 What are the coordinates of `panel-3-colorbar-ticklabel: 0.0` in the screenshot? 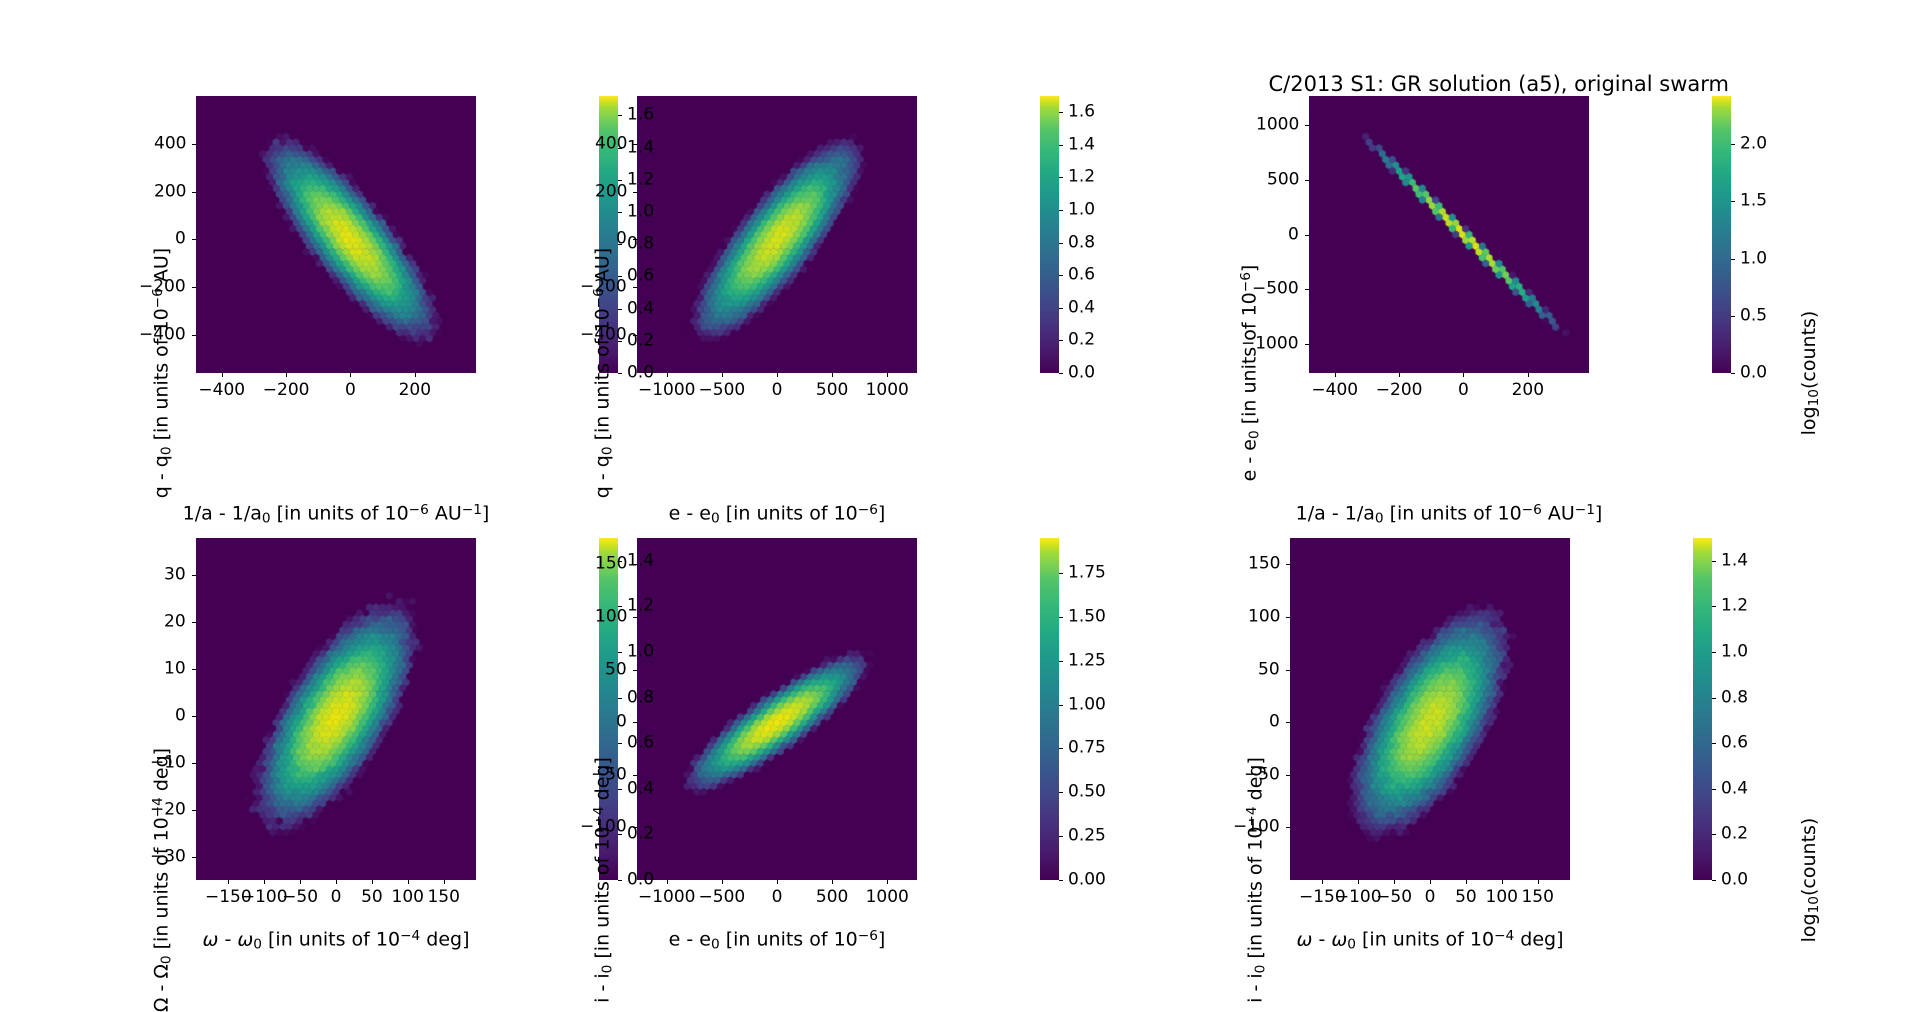 It's located at (1754, 372).